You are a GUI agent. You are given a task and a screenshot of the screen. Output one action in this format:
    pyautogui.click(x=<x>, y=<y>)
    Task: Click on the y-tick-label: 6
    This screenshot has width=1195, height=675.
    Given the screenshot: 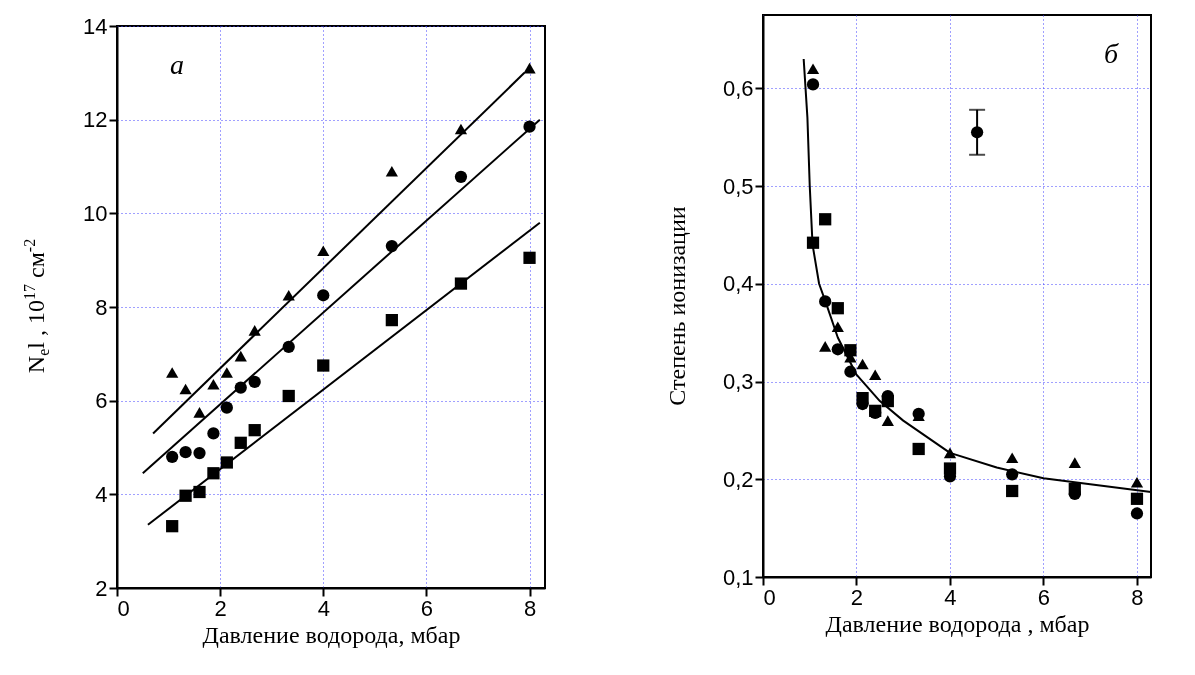 What is the action you would take?
    pyautogui.click(x=101, y=401)
    